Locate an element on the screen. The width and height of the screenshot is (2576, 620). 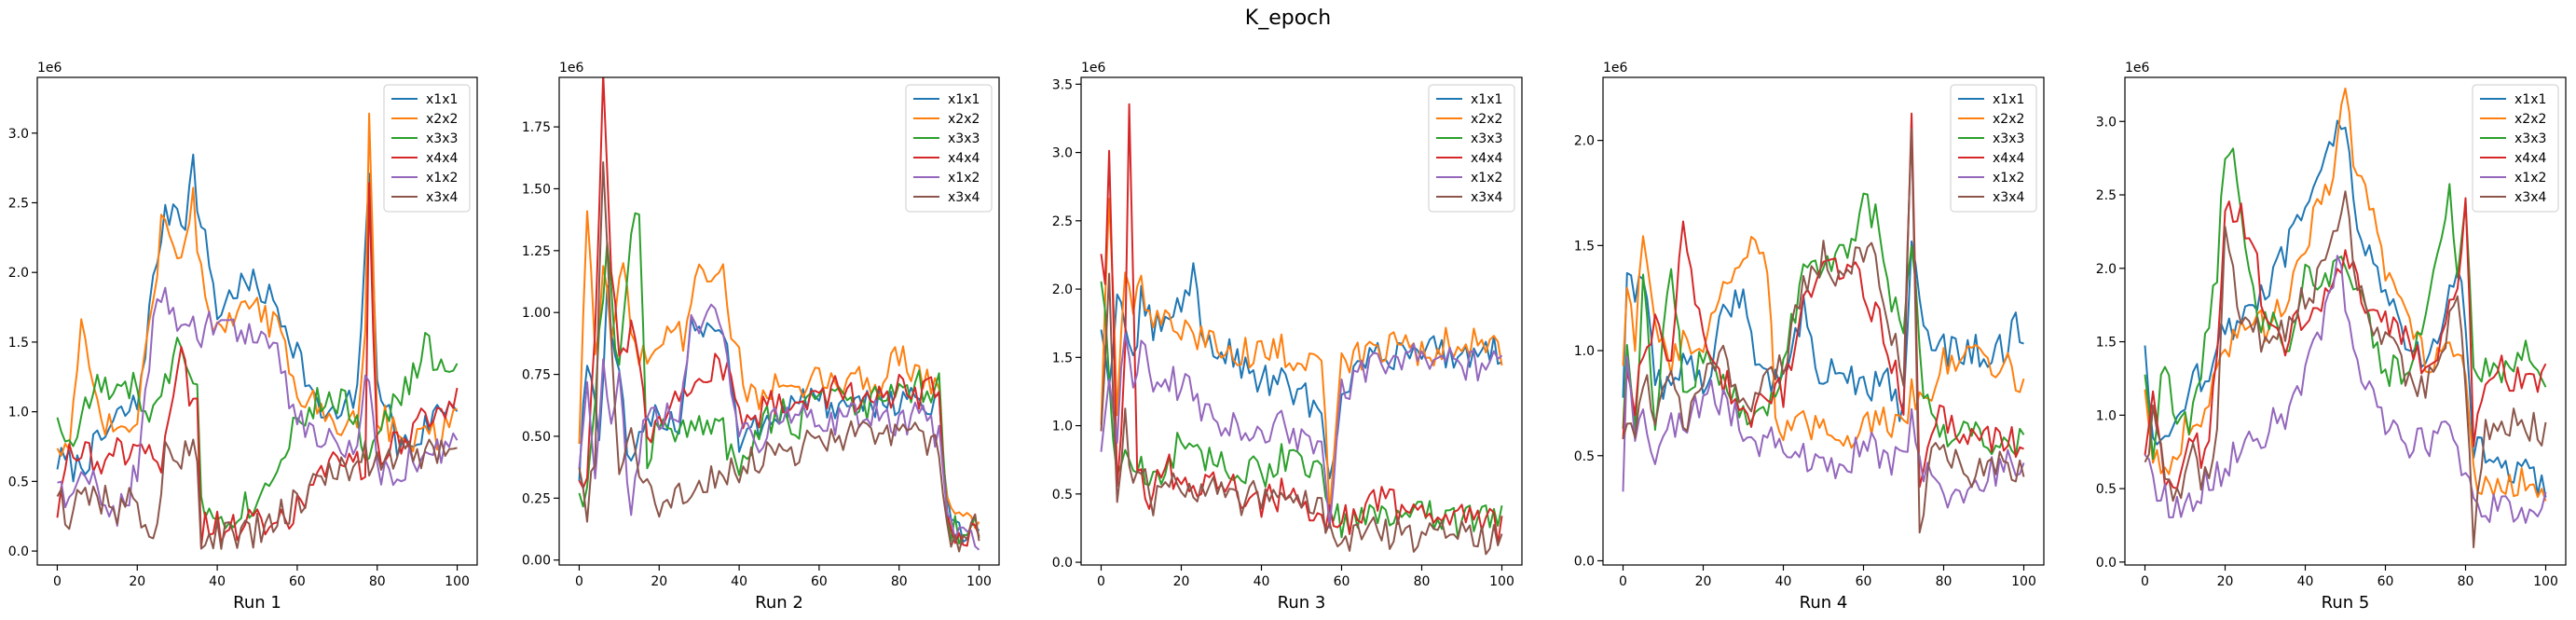
x-axis-label: Run 2 is located at coordinates (779, 603).